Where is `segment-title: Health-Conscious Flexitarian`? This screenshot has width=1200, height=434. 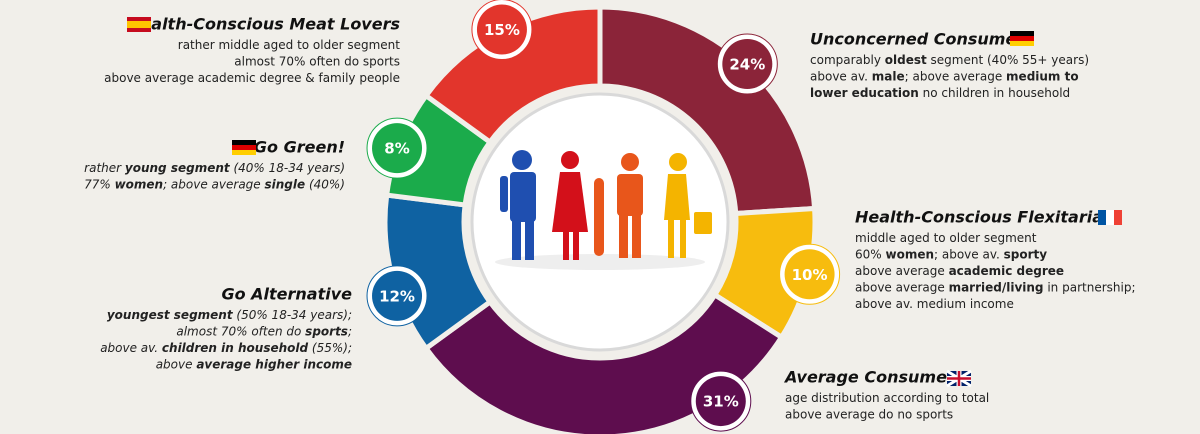 segment-title: Health-Conscious Flexitarian is located at coordinates (984, 217).